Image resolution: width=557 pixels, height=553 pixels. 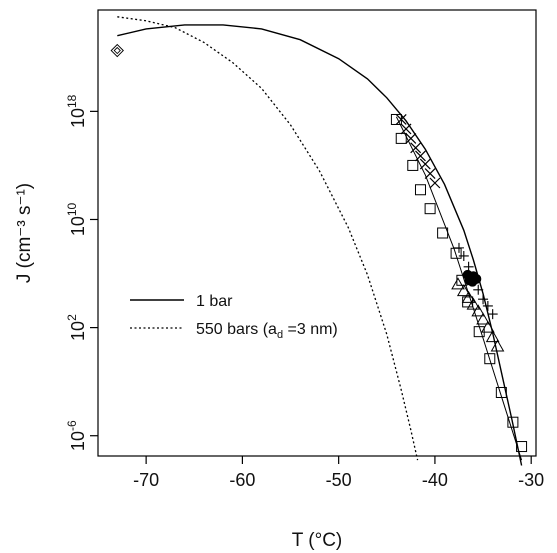 I want to click on x-tick-label: -60, so click(x=242, y=480).